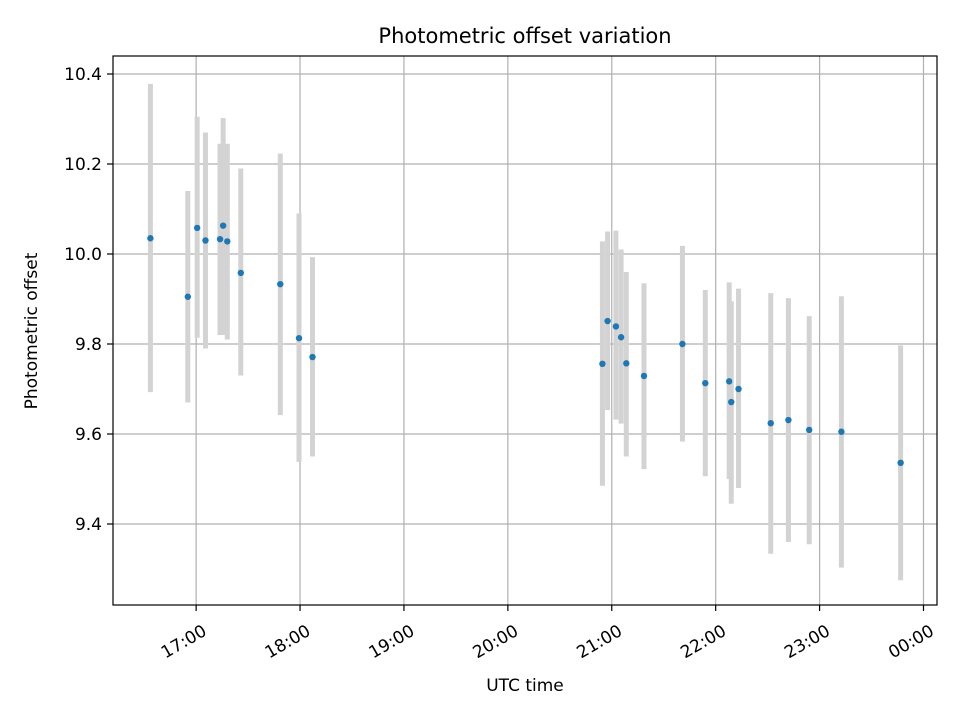  What do you see at coordinates (703, 642) in the screenshot?
I see `x-tick-label: 22:00` at bounding box center [703, 642].